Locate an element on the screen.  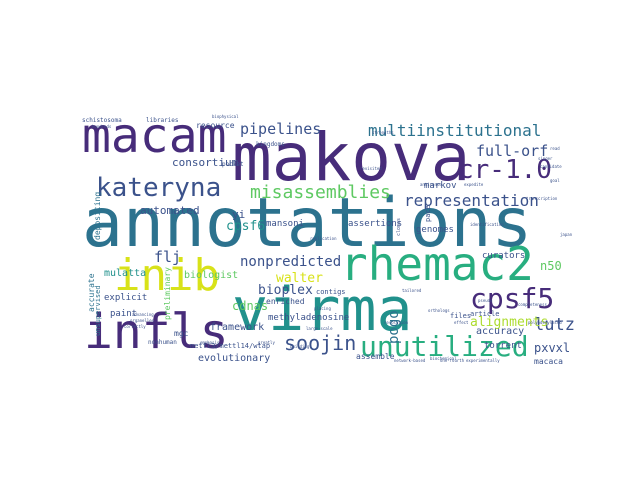
word-makova: makova is located at coordinates (351, 157).